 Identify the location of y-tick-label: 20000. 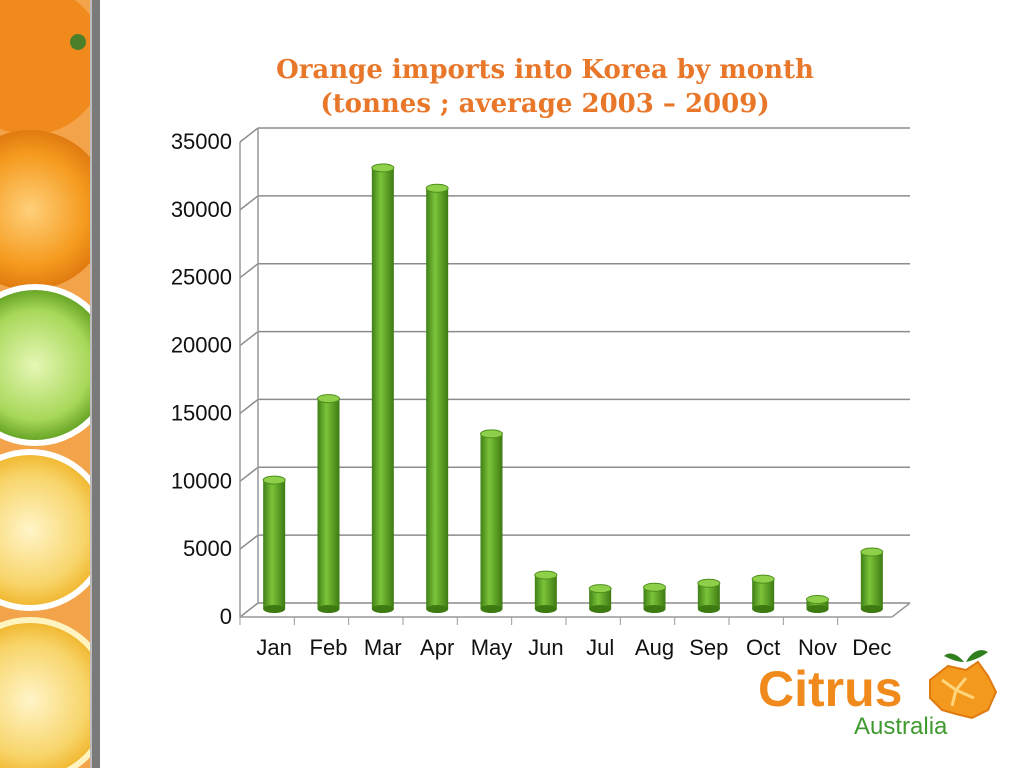
(201, 345).